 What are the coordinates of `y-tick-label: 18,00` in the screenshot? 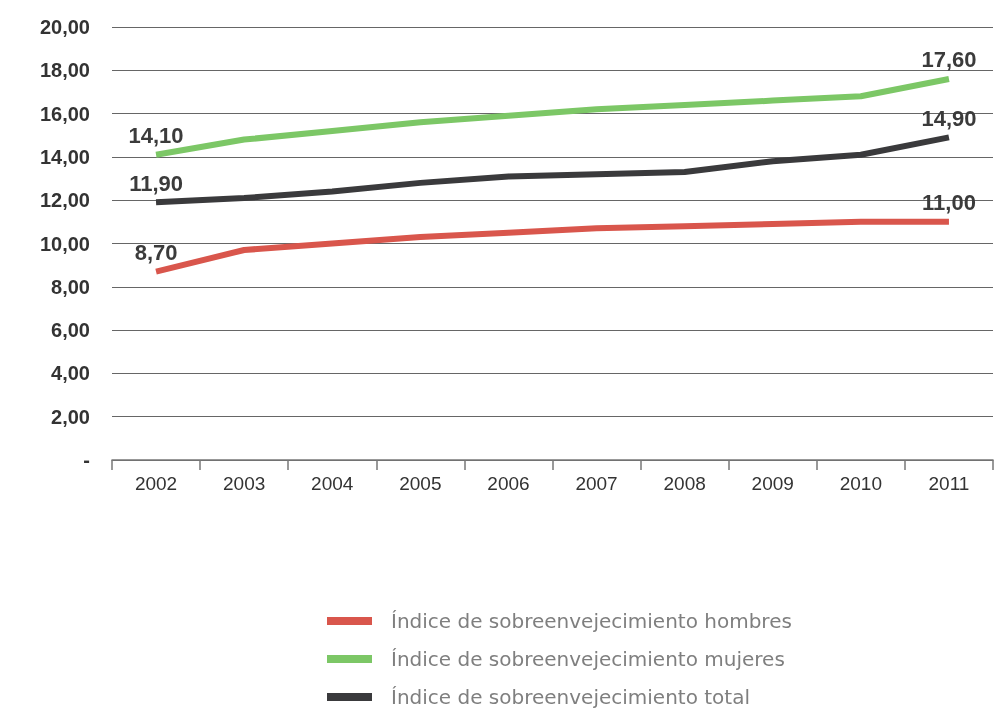 It's located at (64, 70).